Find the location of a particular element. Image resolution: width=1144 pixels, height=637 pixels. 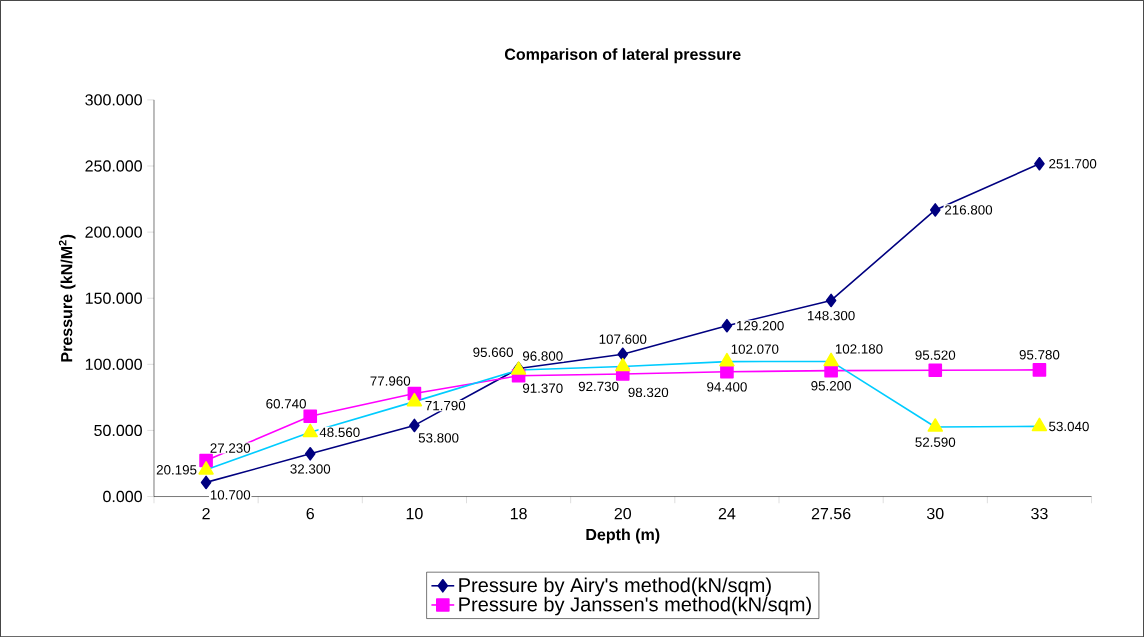

data-label: 71.790 is located at coordinates (445, 405).